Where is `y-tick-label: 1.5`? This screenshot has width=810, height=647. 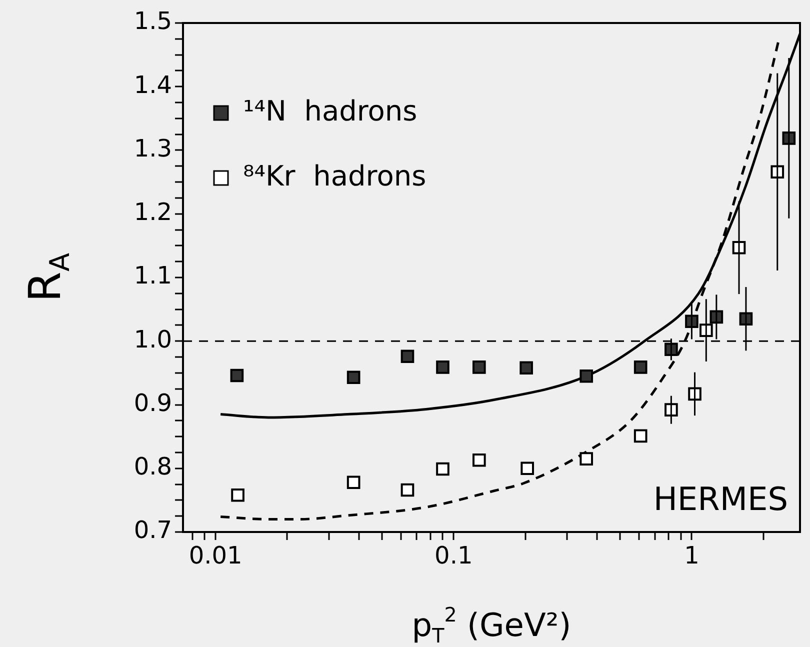
y-tick-label: 1.5 is located at coordinates (153, 21).